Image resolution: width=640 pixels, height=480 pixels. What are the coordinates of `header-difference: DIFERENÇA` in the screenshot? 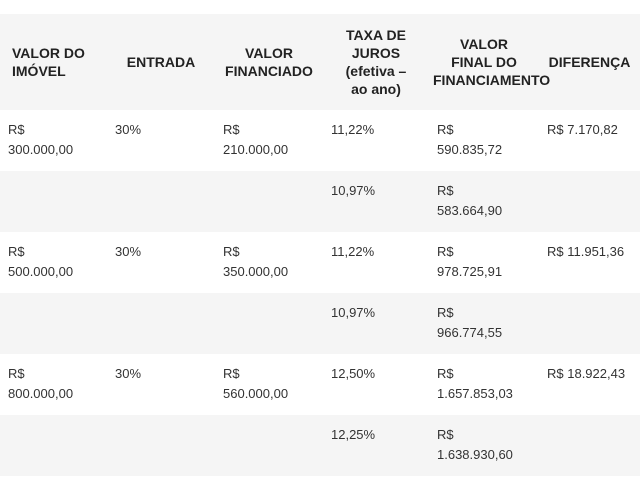 It's located at (589, 62).